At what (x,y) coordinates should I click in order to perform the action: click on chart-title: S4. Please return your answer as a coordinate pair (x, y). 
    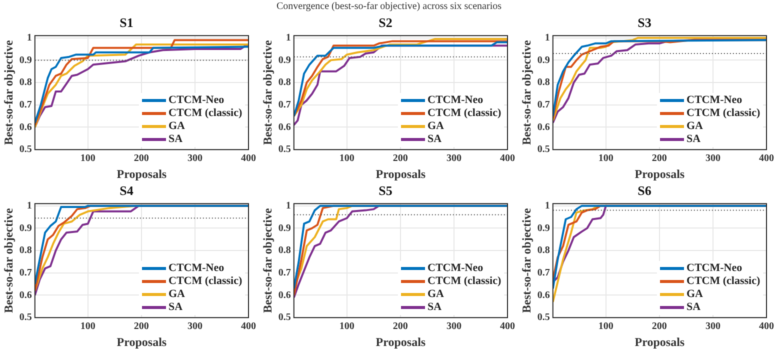
    Looking at the image, I should click on (127, 190).